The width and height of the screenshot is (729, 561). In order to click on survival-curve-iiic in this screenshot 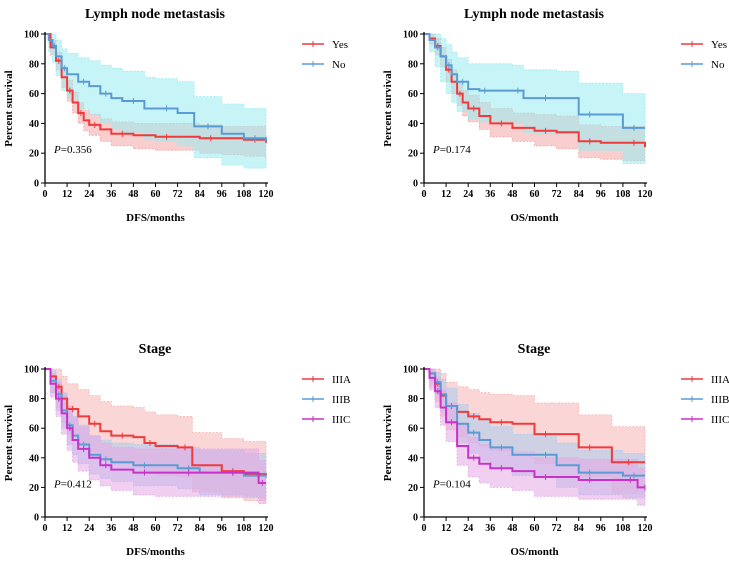, I will do `click(155, 426)`.